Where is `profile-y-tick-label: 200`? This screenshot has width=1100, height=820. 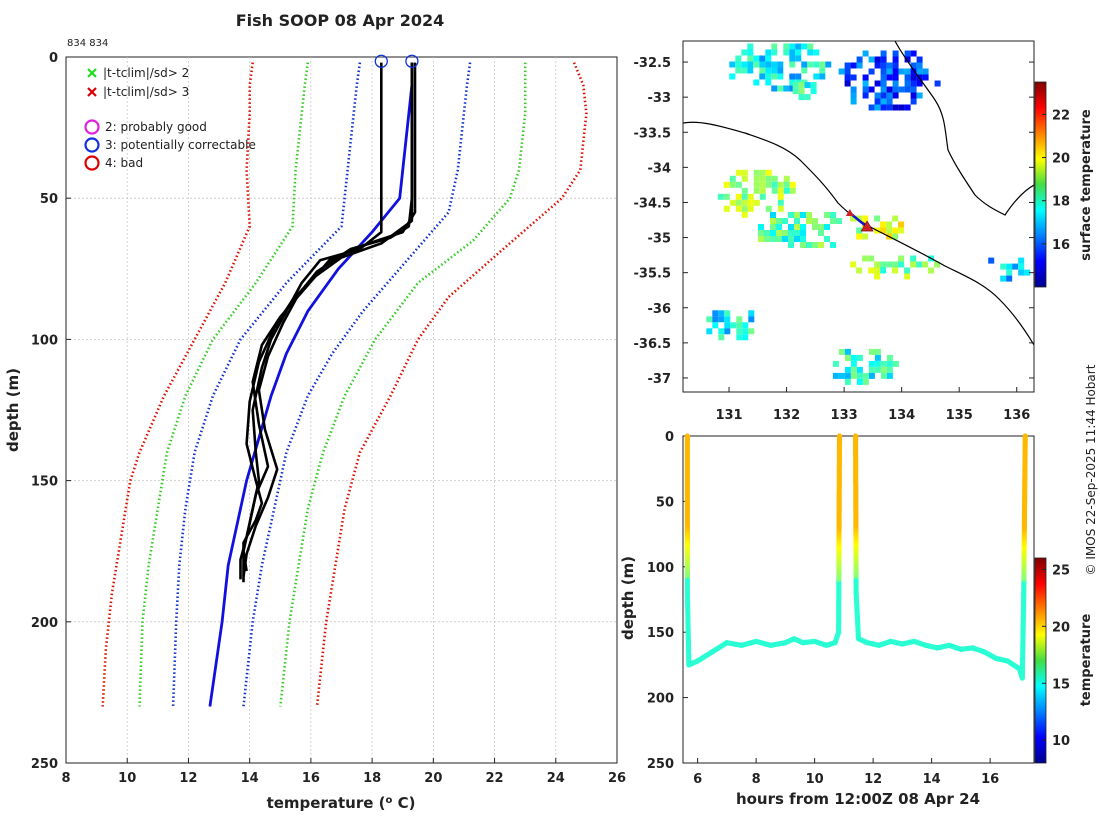
profile-y-tick-label: 200 is located at coordinates (44, 623).